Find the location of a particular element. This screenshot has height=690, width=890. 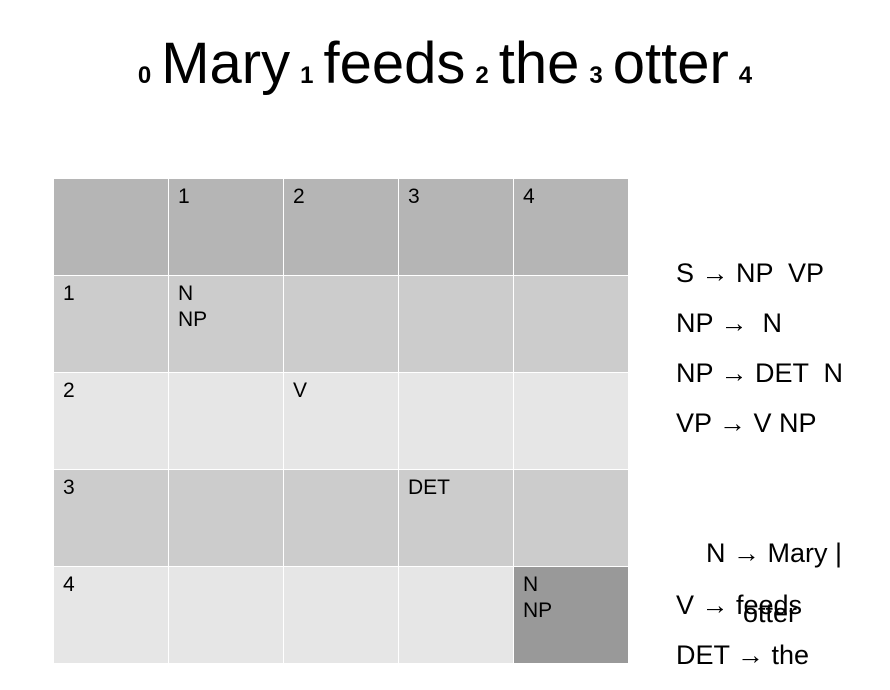

chart-cell: V is located at coordinates (341, 421).